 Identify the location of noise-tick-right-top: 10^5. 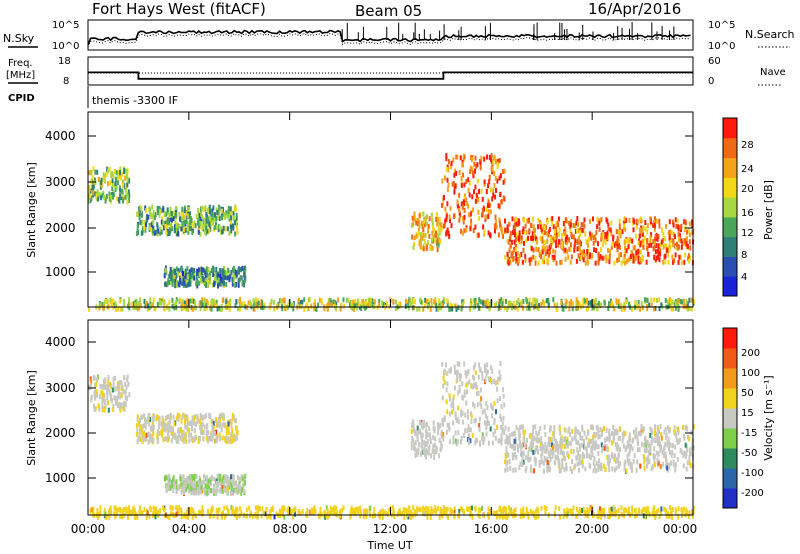
(721, 25).